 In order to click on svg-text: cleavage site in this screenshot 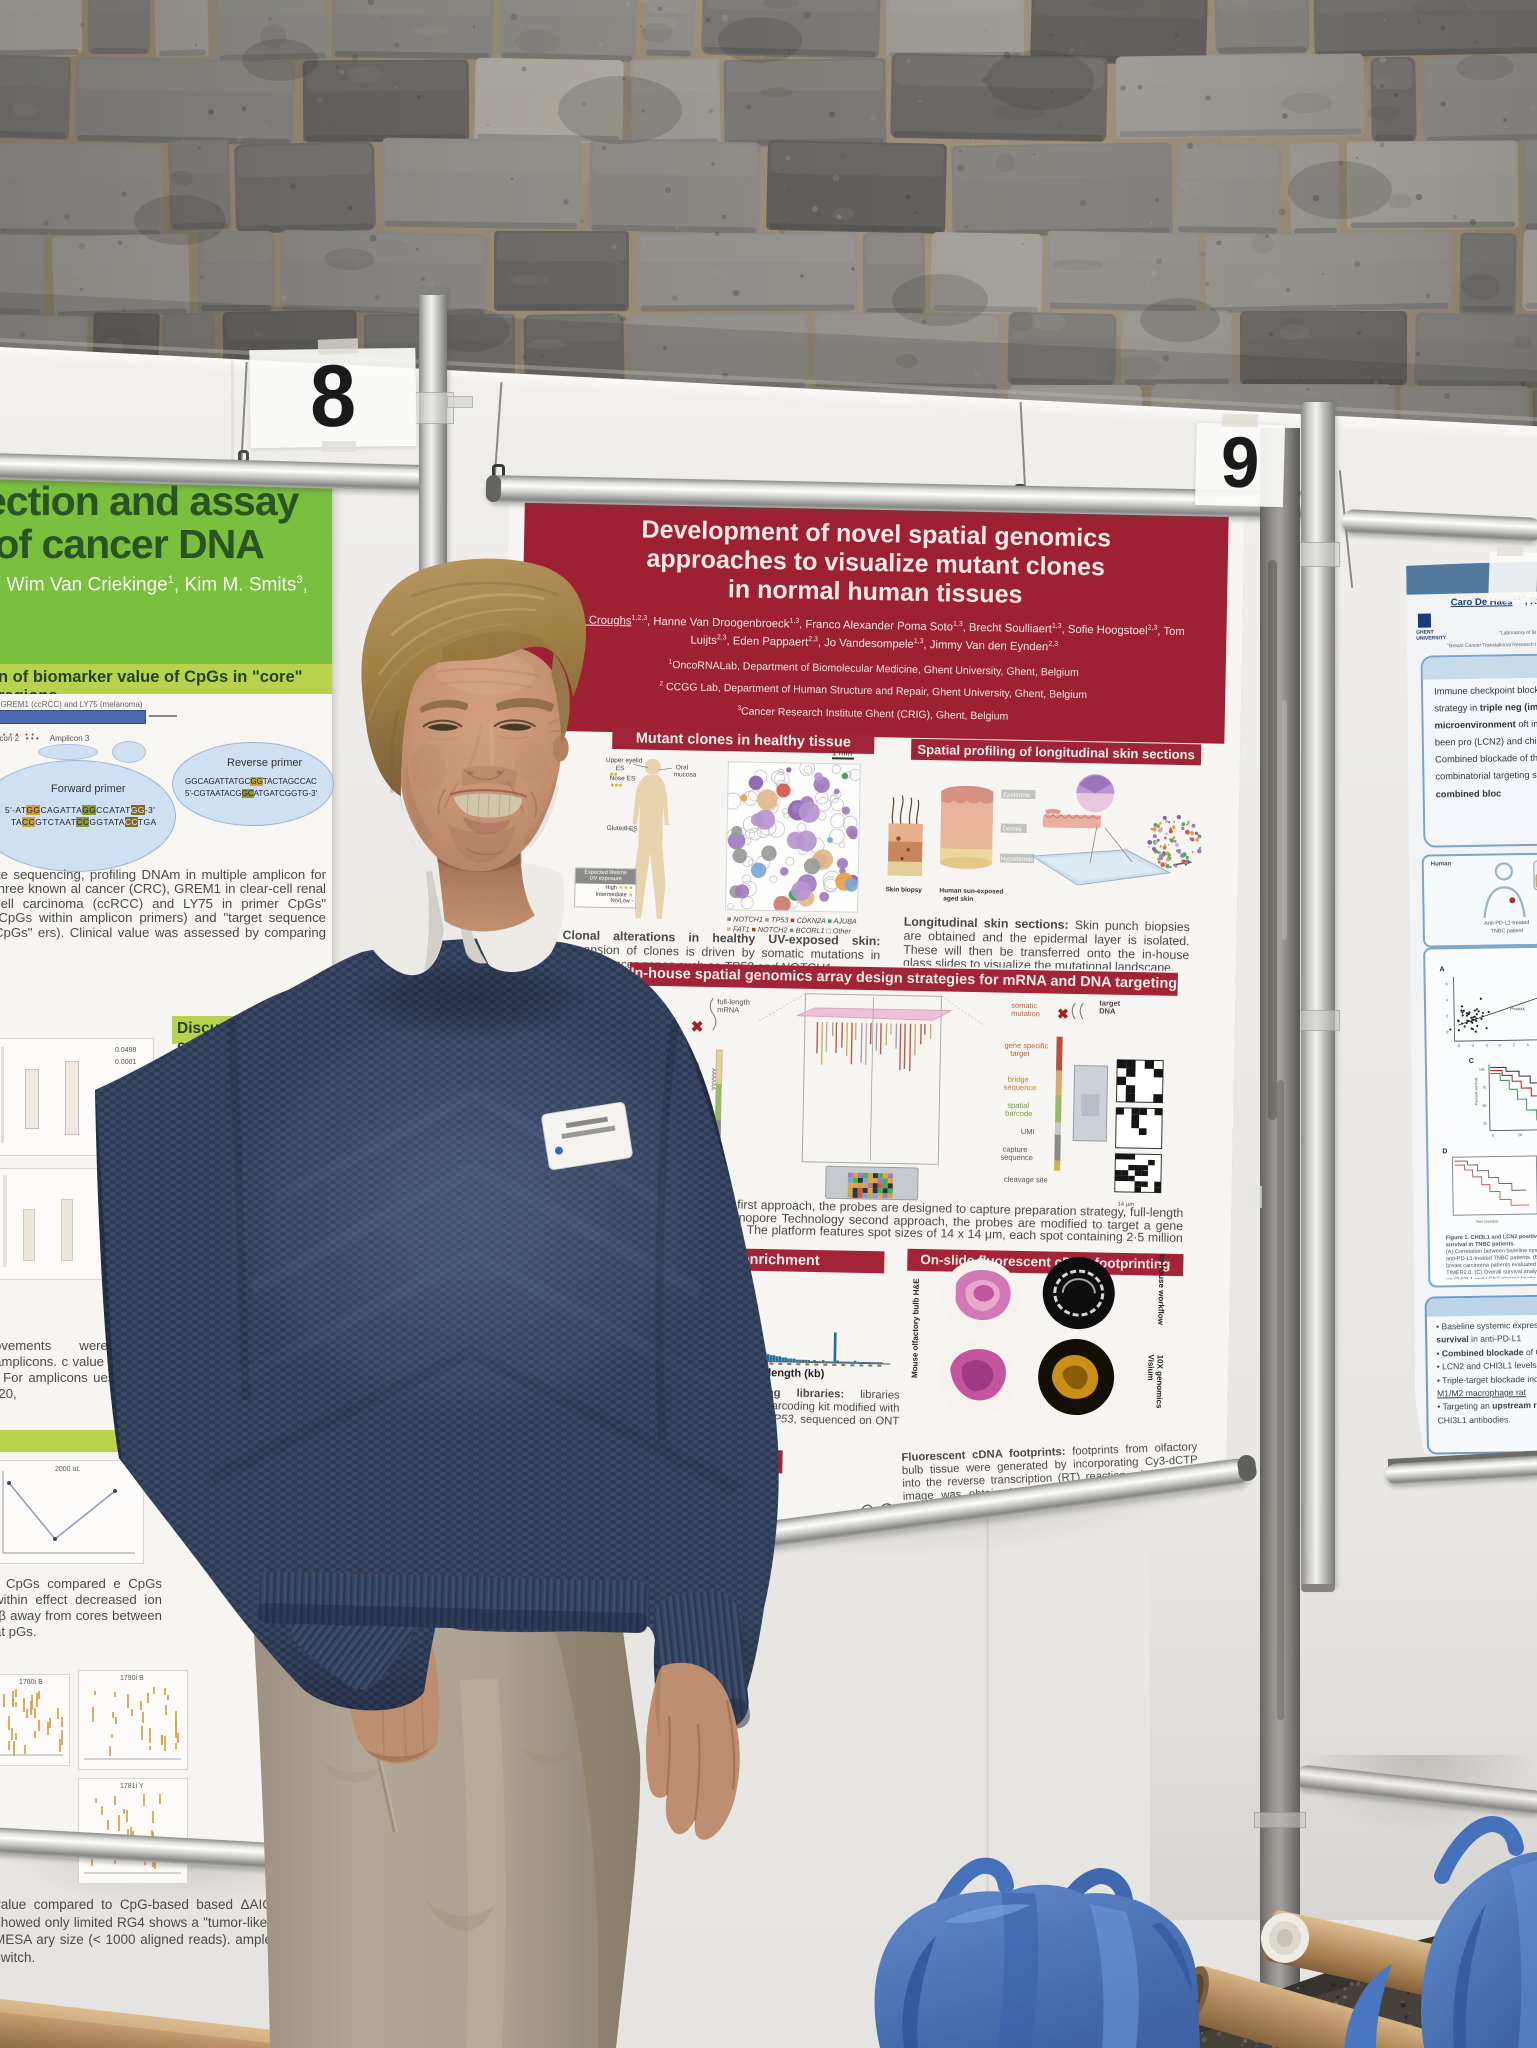, I will do `click(1026, 1180)`.